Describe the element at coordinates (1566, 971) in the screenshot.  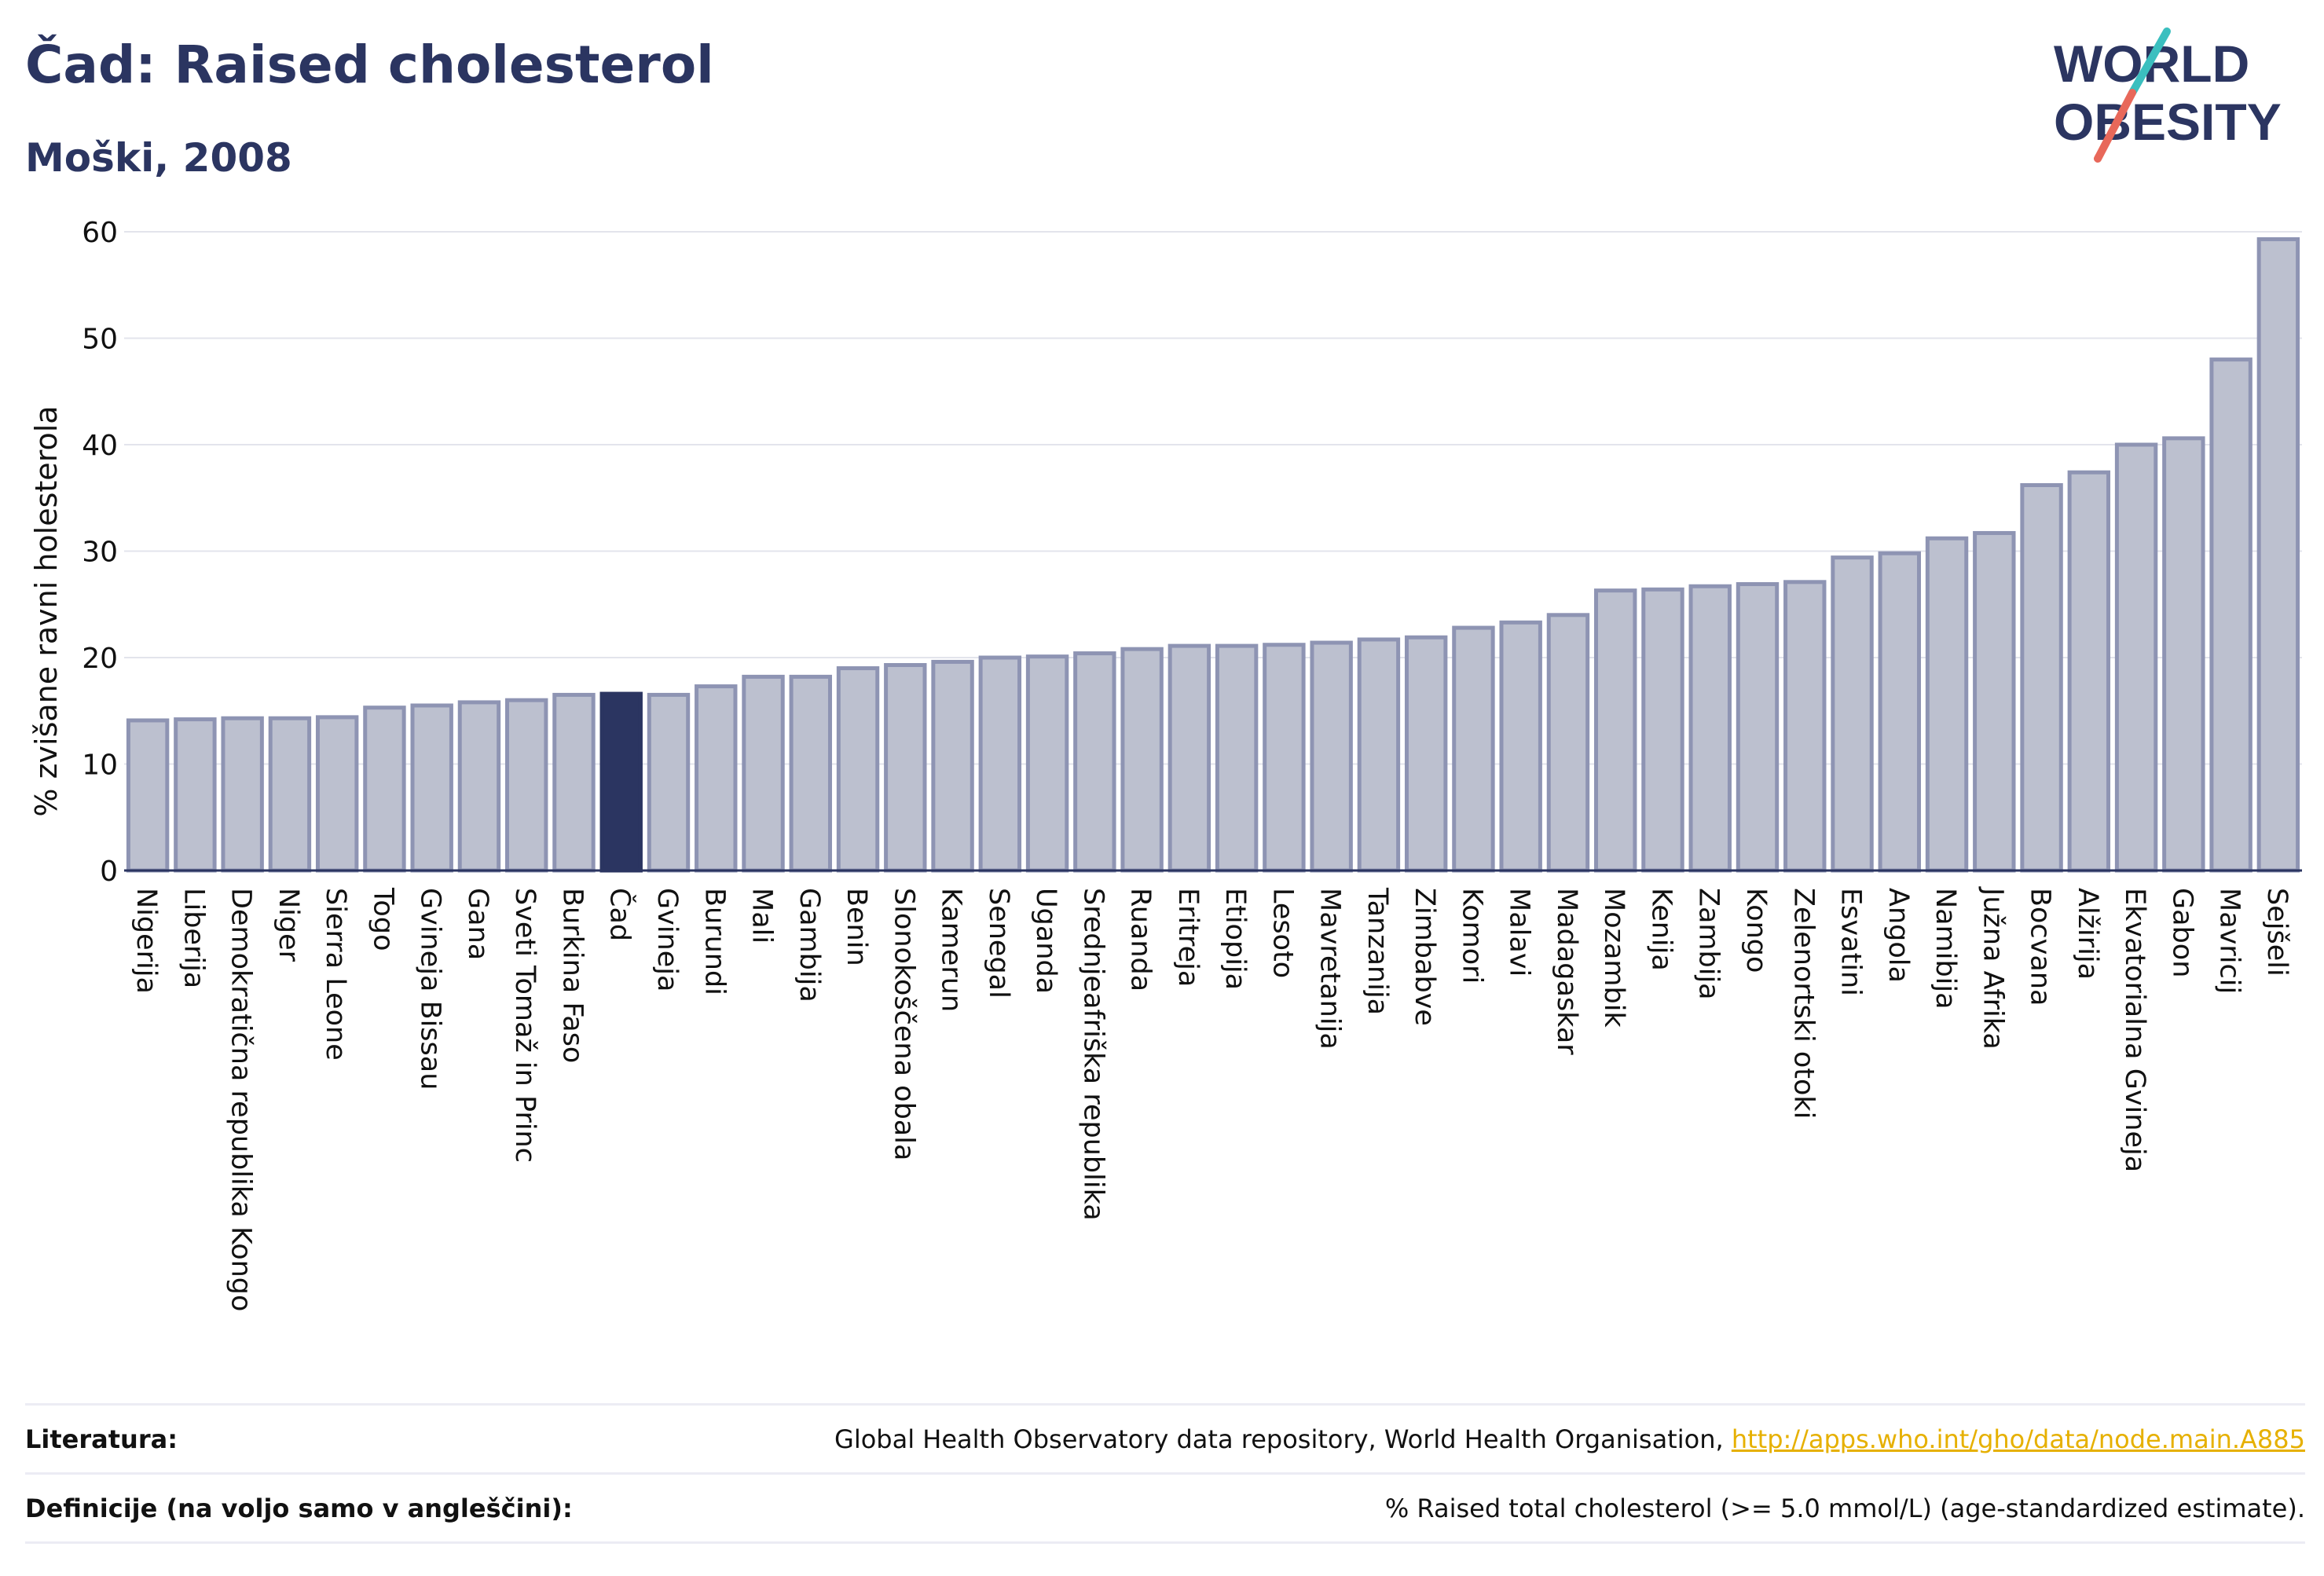
I see `x-tick-label: Madagaskar` at that location.